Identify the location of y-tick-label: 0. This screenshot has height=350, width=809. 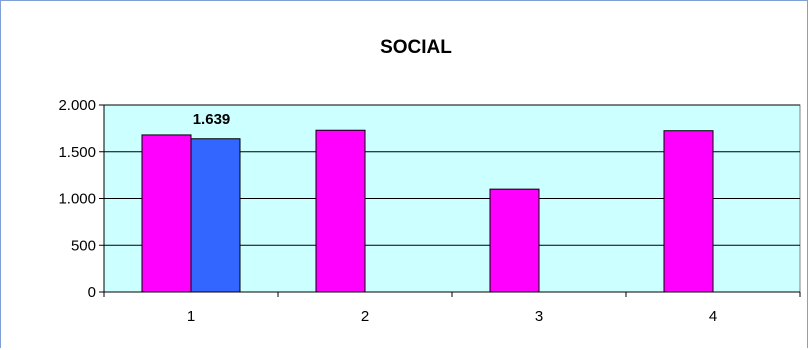
(92, 292).